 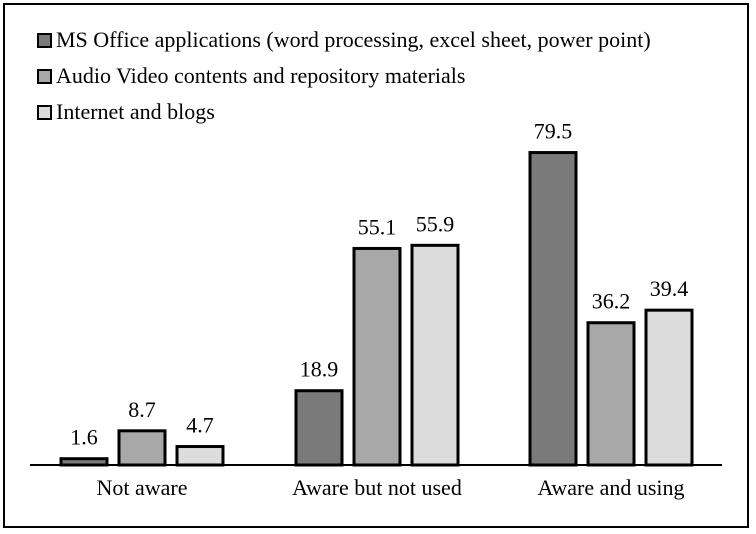 What do you see at coordinates (135, 111) in the screenshot?
I see `legend-label-3: Internet and blogs` at bounding box center [135, 111].